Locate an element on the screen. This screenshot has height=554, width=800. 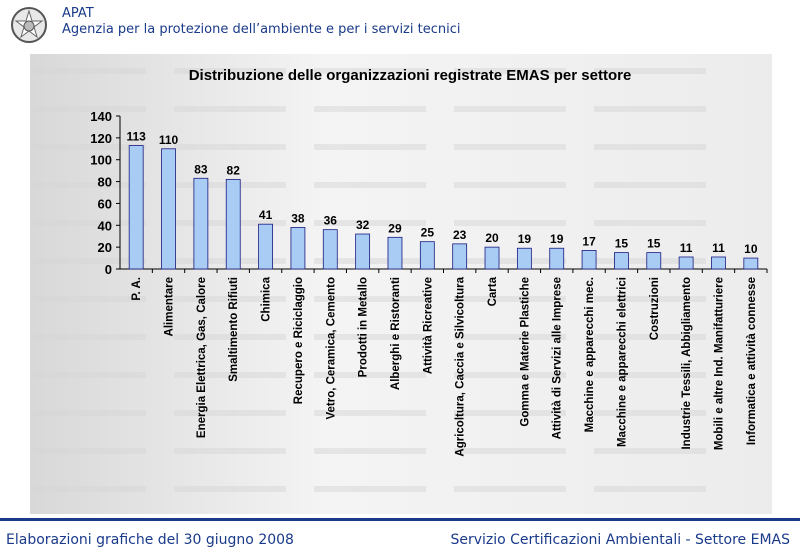
x-tick-label: Smaltimento Rifiuti is located at coordinates (234, 329).